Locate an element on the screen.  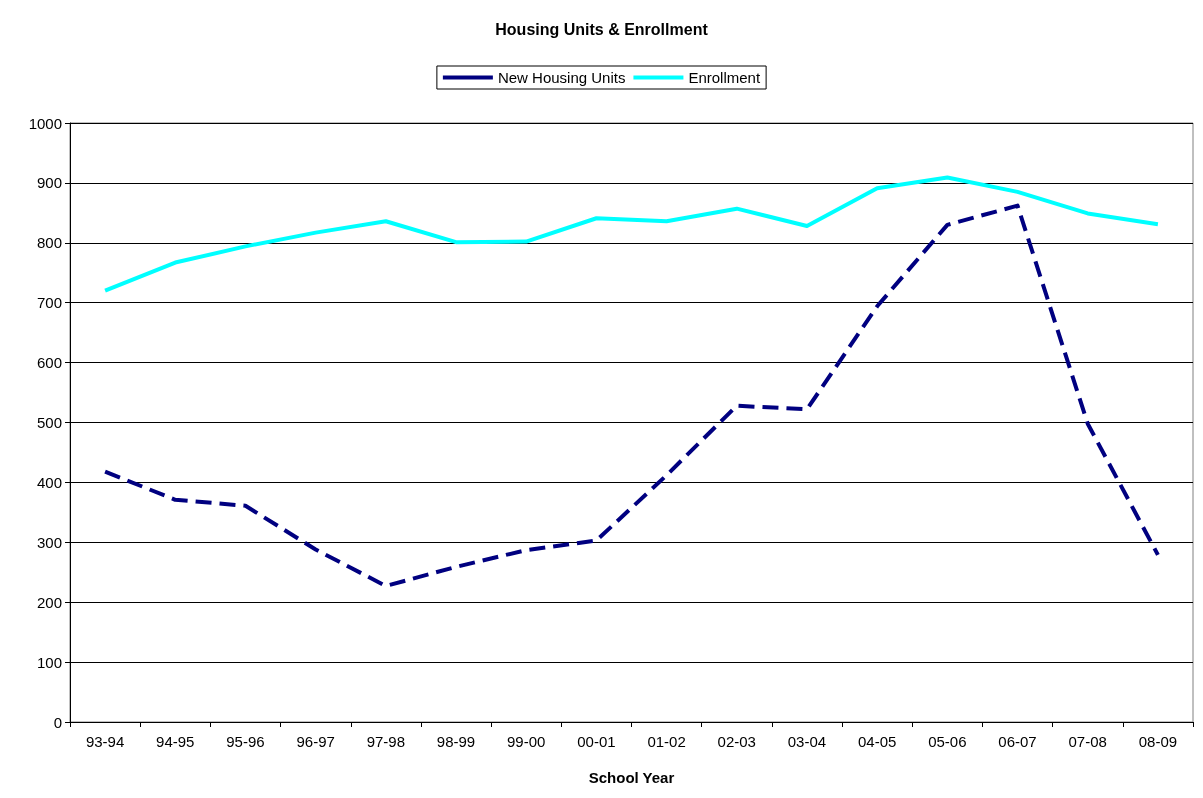
y-tick-label: 900 is located at coordinates (49, 183).